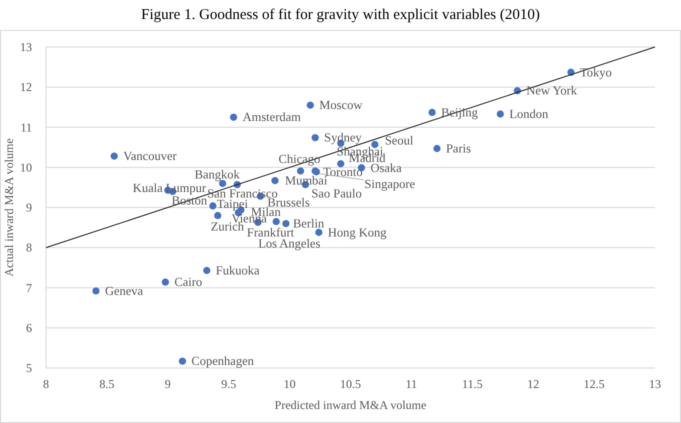  I want to click on annotation: Copenhagen, so click(223, 361).